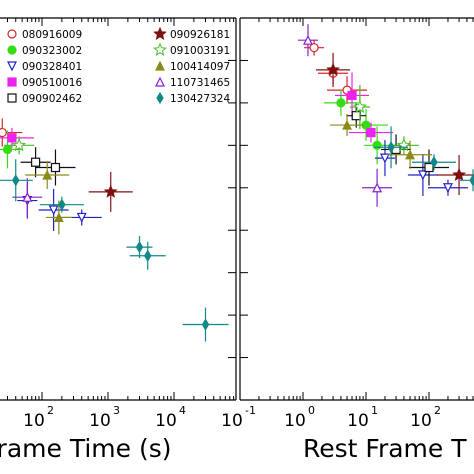 The height and width of the screenshot is (474, 474). I want to click on legend-label: 091003191, so click(200, 51).